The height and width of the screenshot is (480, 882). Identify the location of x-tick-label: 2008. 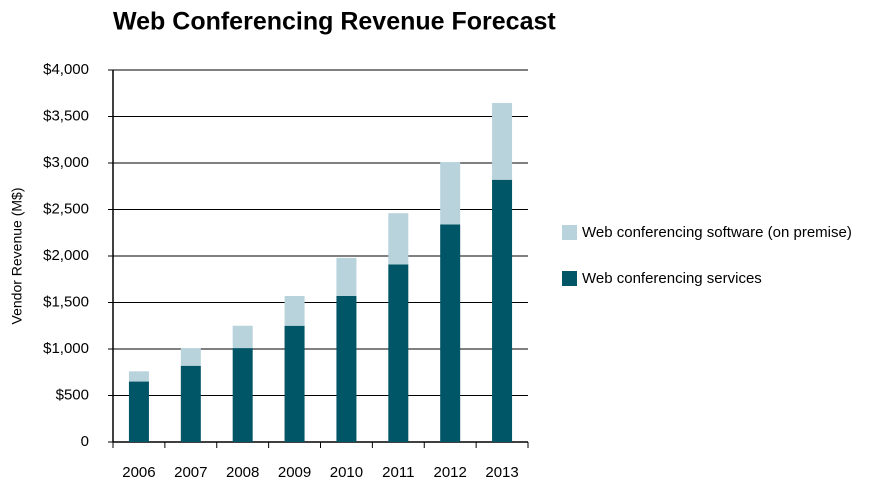
(242, 472).